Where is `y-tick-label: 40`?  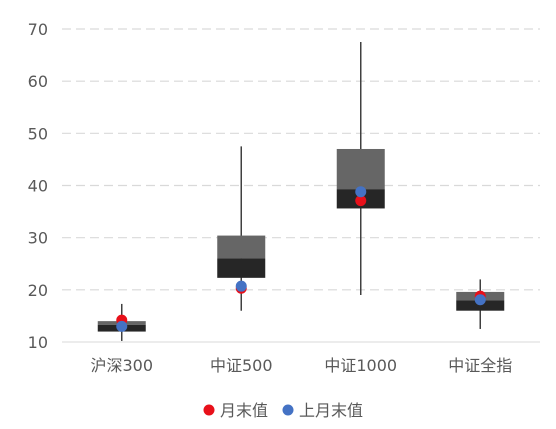
y-tick-label: 40 is located at coordinates (38, 186).